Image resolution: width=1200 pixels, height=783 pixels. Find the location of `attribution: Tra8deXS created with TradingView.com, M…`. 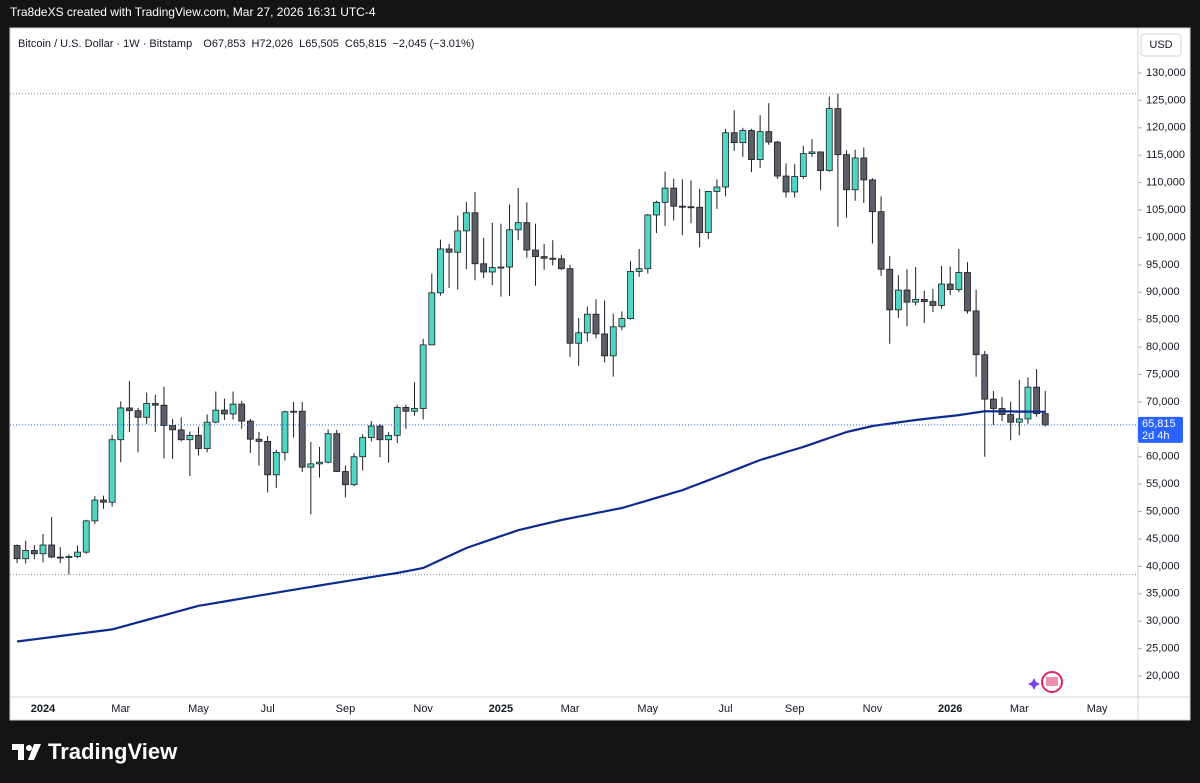

attribution: Tra8deXS created with TradingView.com, M… is located at coordinates (193, 12).